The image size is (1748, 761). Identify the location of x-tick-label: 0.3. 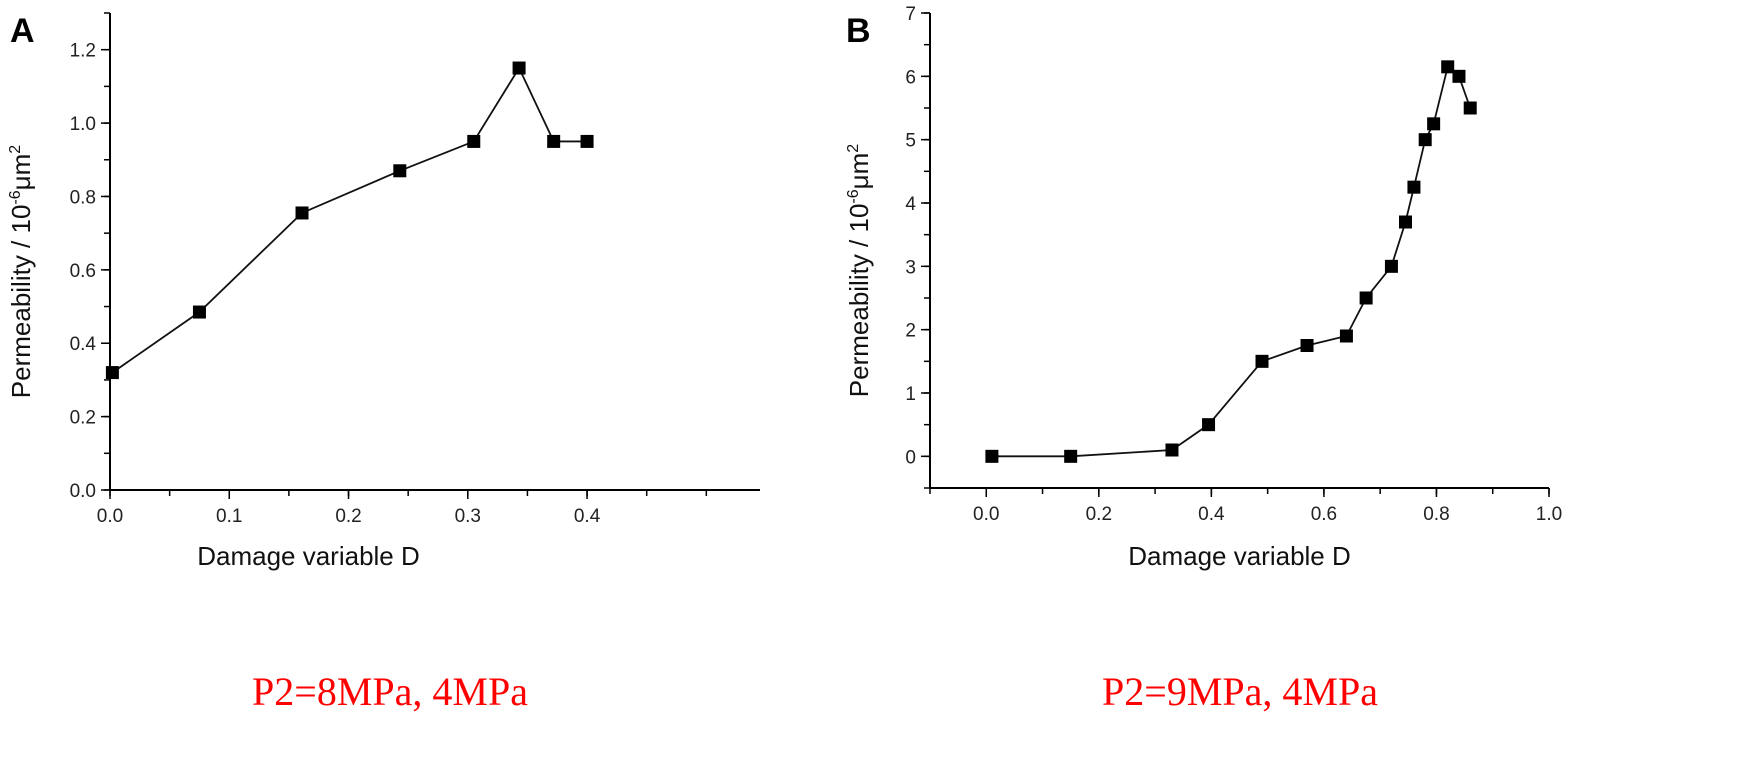
(468, 516).